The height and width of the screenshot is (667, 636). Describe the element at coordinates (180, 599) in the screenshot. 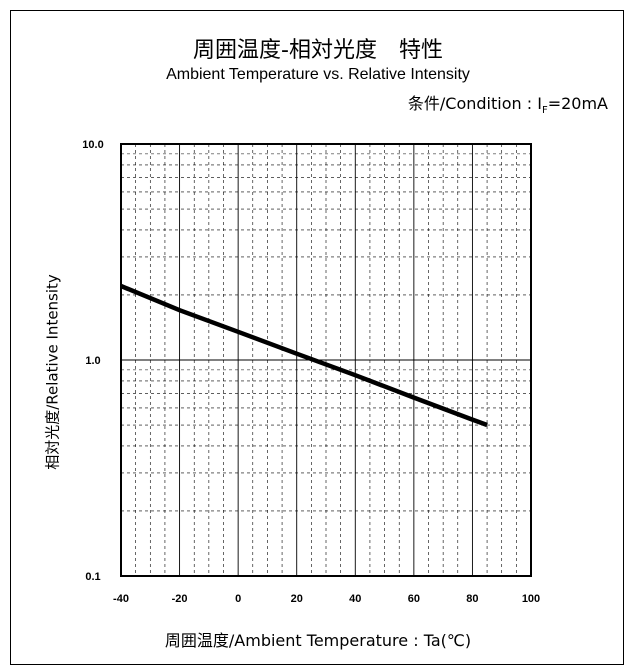

I see `x-tick-label: -20` at that location.